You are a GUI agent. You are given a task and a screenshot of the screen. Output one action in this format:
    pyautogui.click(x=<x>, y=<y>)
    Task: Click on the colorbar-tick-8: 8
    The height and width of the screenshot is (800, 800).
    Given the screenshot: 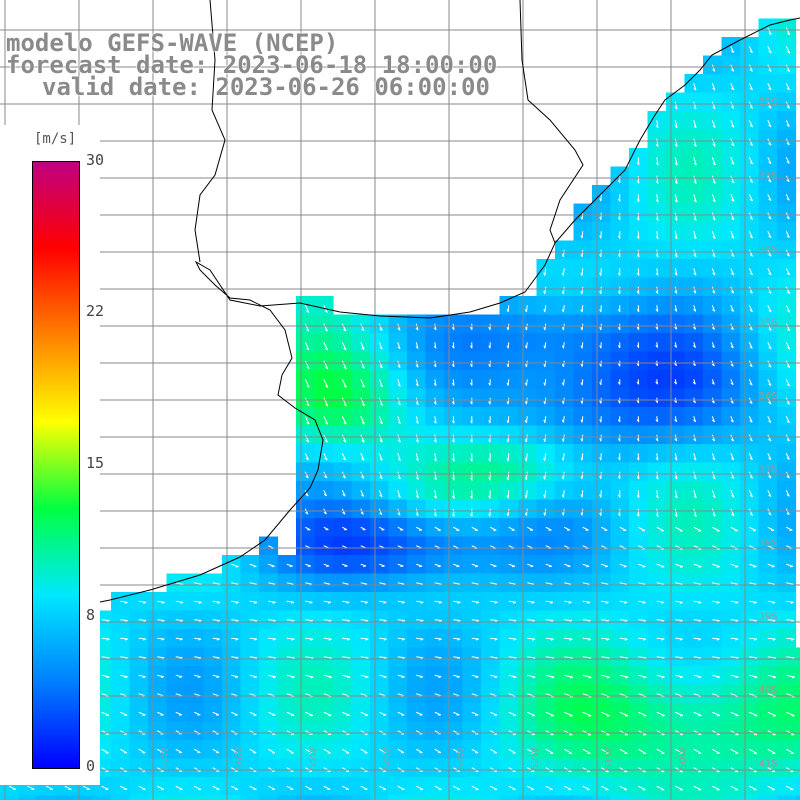 What is the action you would take?
    pyautogui.click(x=91, y=615)
    